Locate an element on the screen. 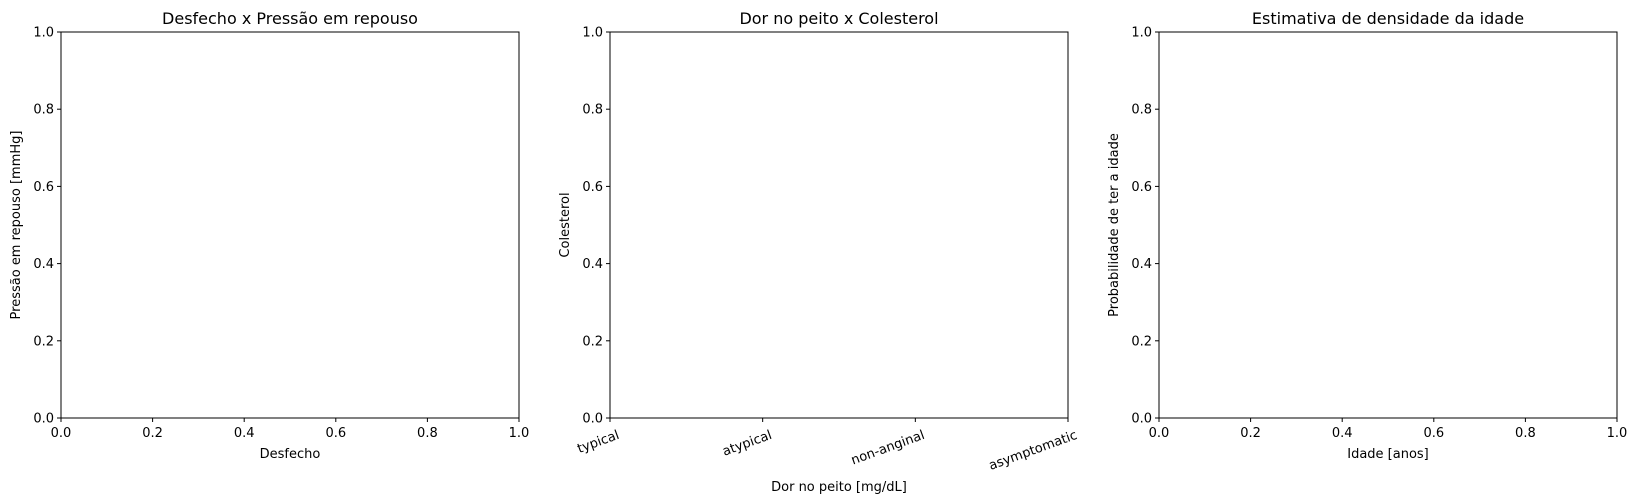  chart-title-2: Dor no peito x Colesterol is located at coordinates (838, 18).